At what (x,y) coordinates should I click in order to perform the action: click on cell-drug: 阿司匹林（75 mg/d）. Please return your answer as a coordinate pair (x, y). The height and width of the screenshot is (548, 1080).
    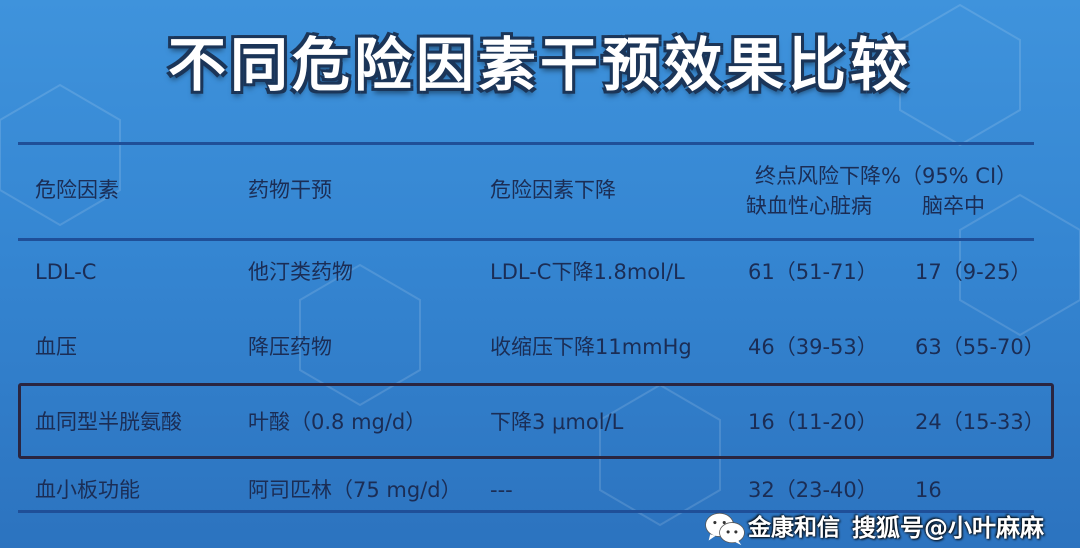
    Looking at the image, I should click on (355, 490).